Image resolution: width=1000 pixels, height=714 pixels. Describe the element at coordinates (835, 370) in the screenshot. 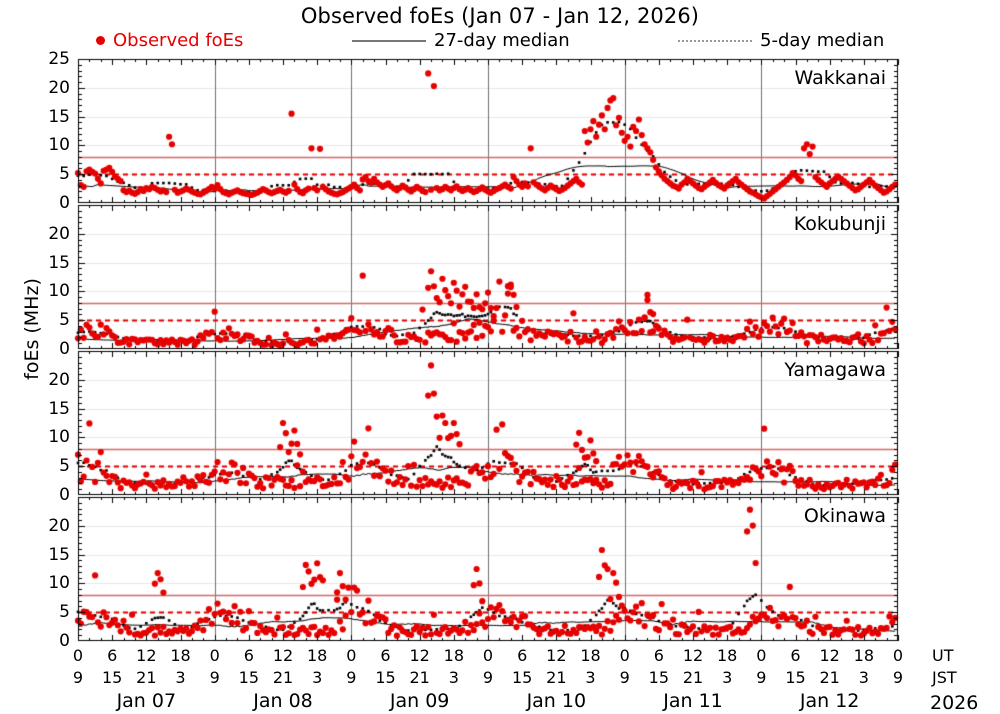

I see `station-label-yamagawa: Yamagawa` at that location.